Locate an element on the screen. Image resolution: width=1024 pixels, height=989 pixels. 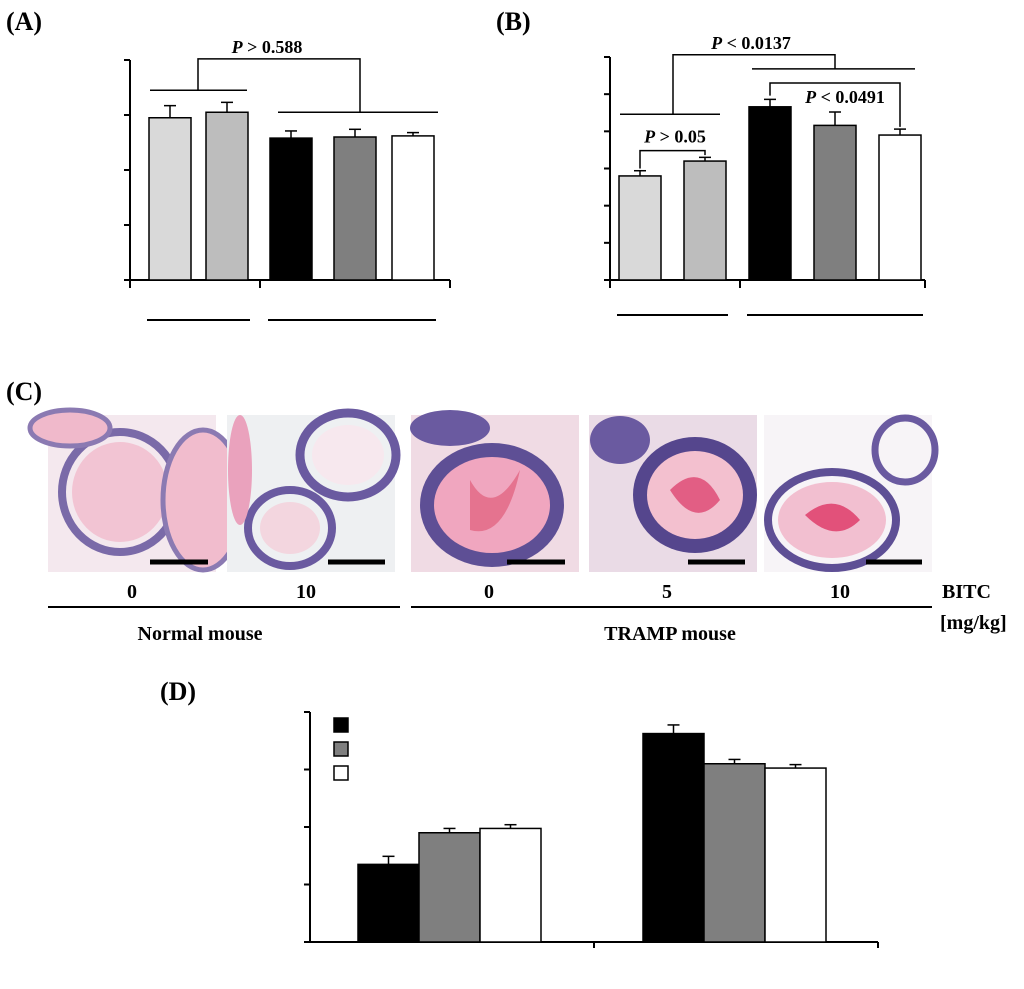
p-value-annotation: P < 0.0137 is located at coordinates (750, 43).